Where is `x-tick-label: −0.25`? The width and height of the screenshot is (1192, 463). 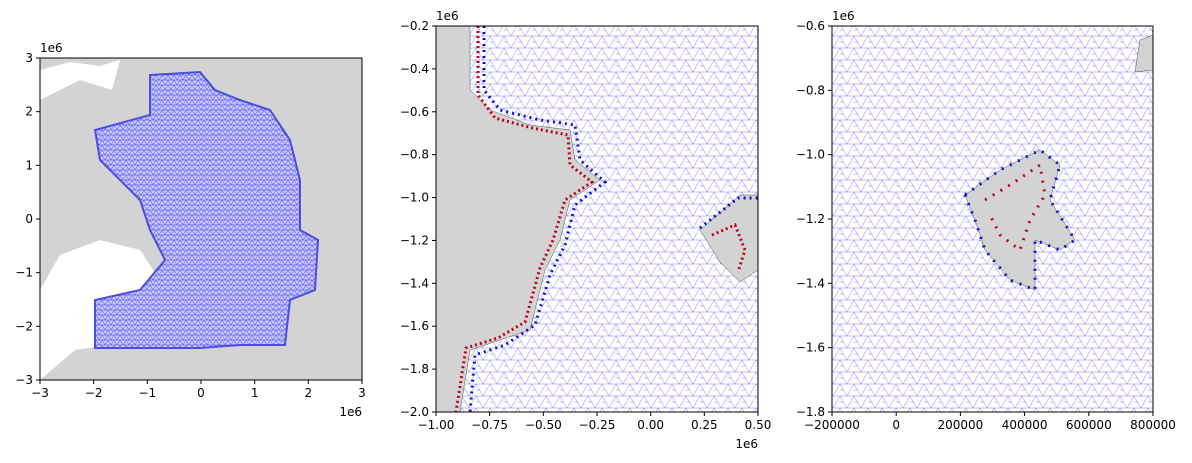
x-tick-label: −0.25 is located at coordinates (597, 425).